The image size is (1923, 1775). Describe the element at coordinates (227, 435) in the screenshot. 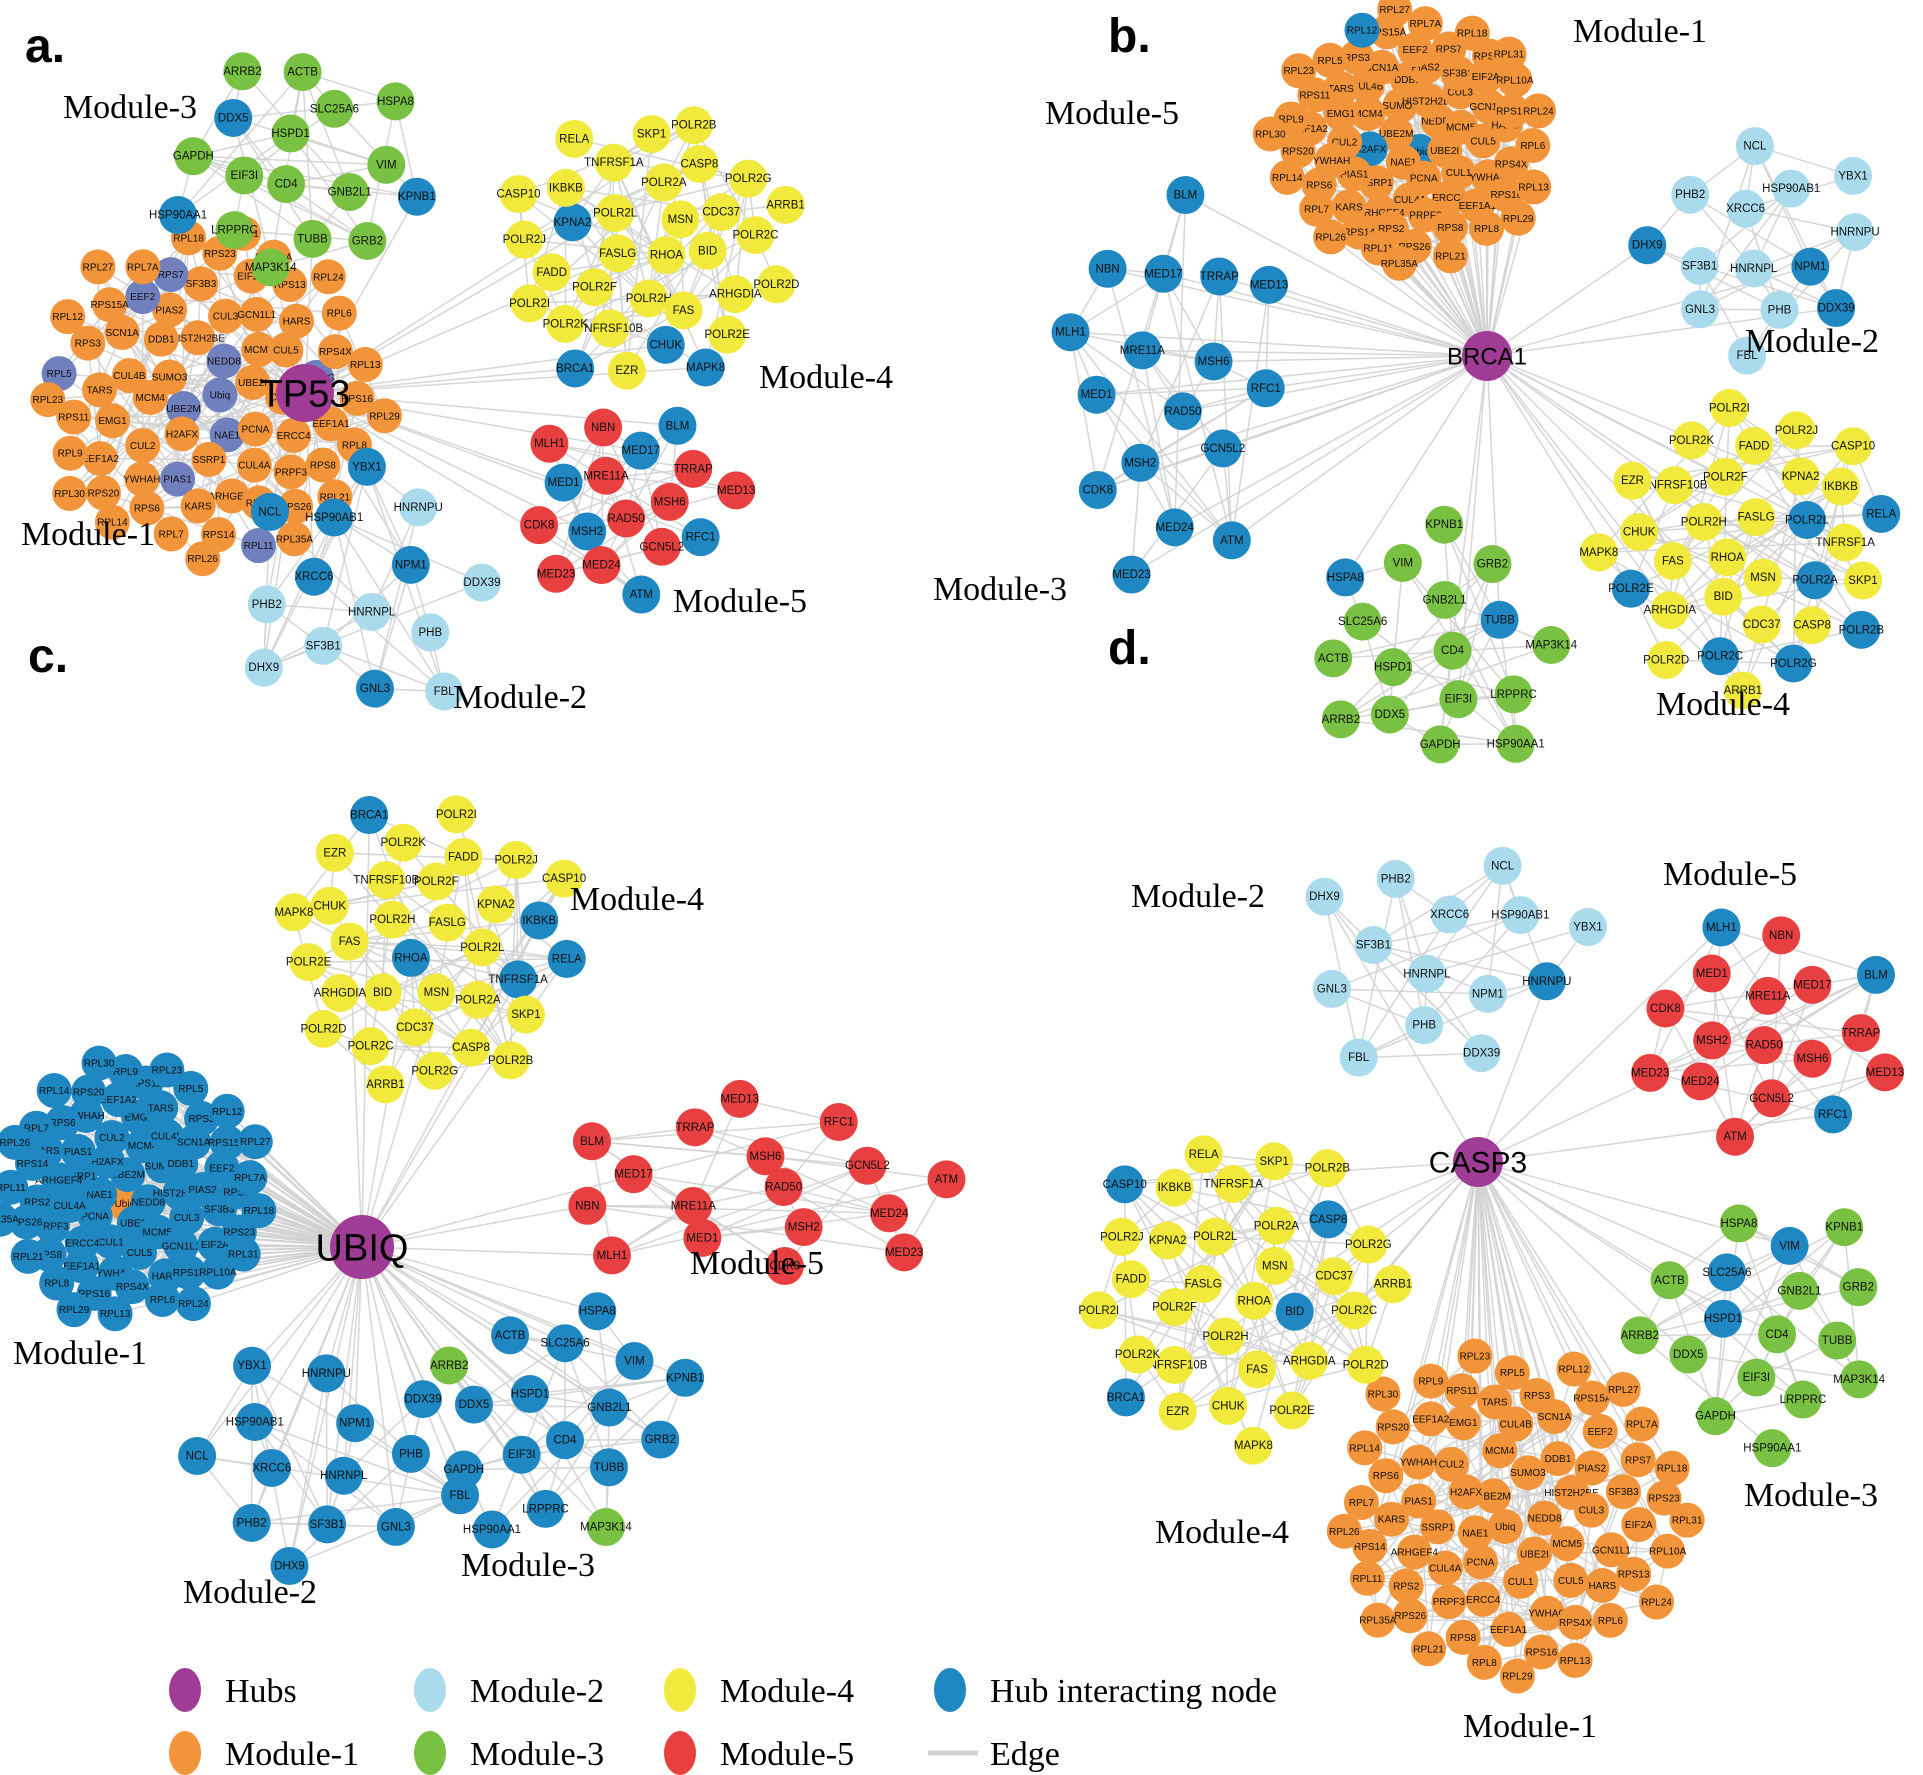

I see `node-NAE1` at that location.